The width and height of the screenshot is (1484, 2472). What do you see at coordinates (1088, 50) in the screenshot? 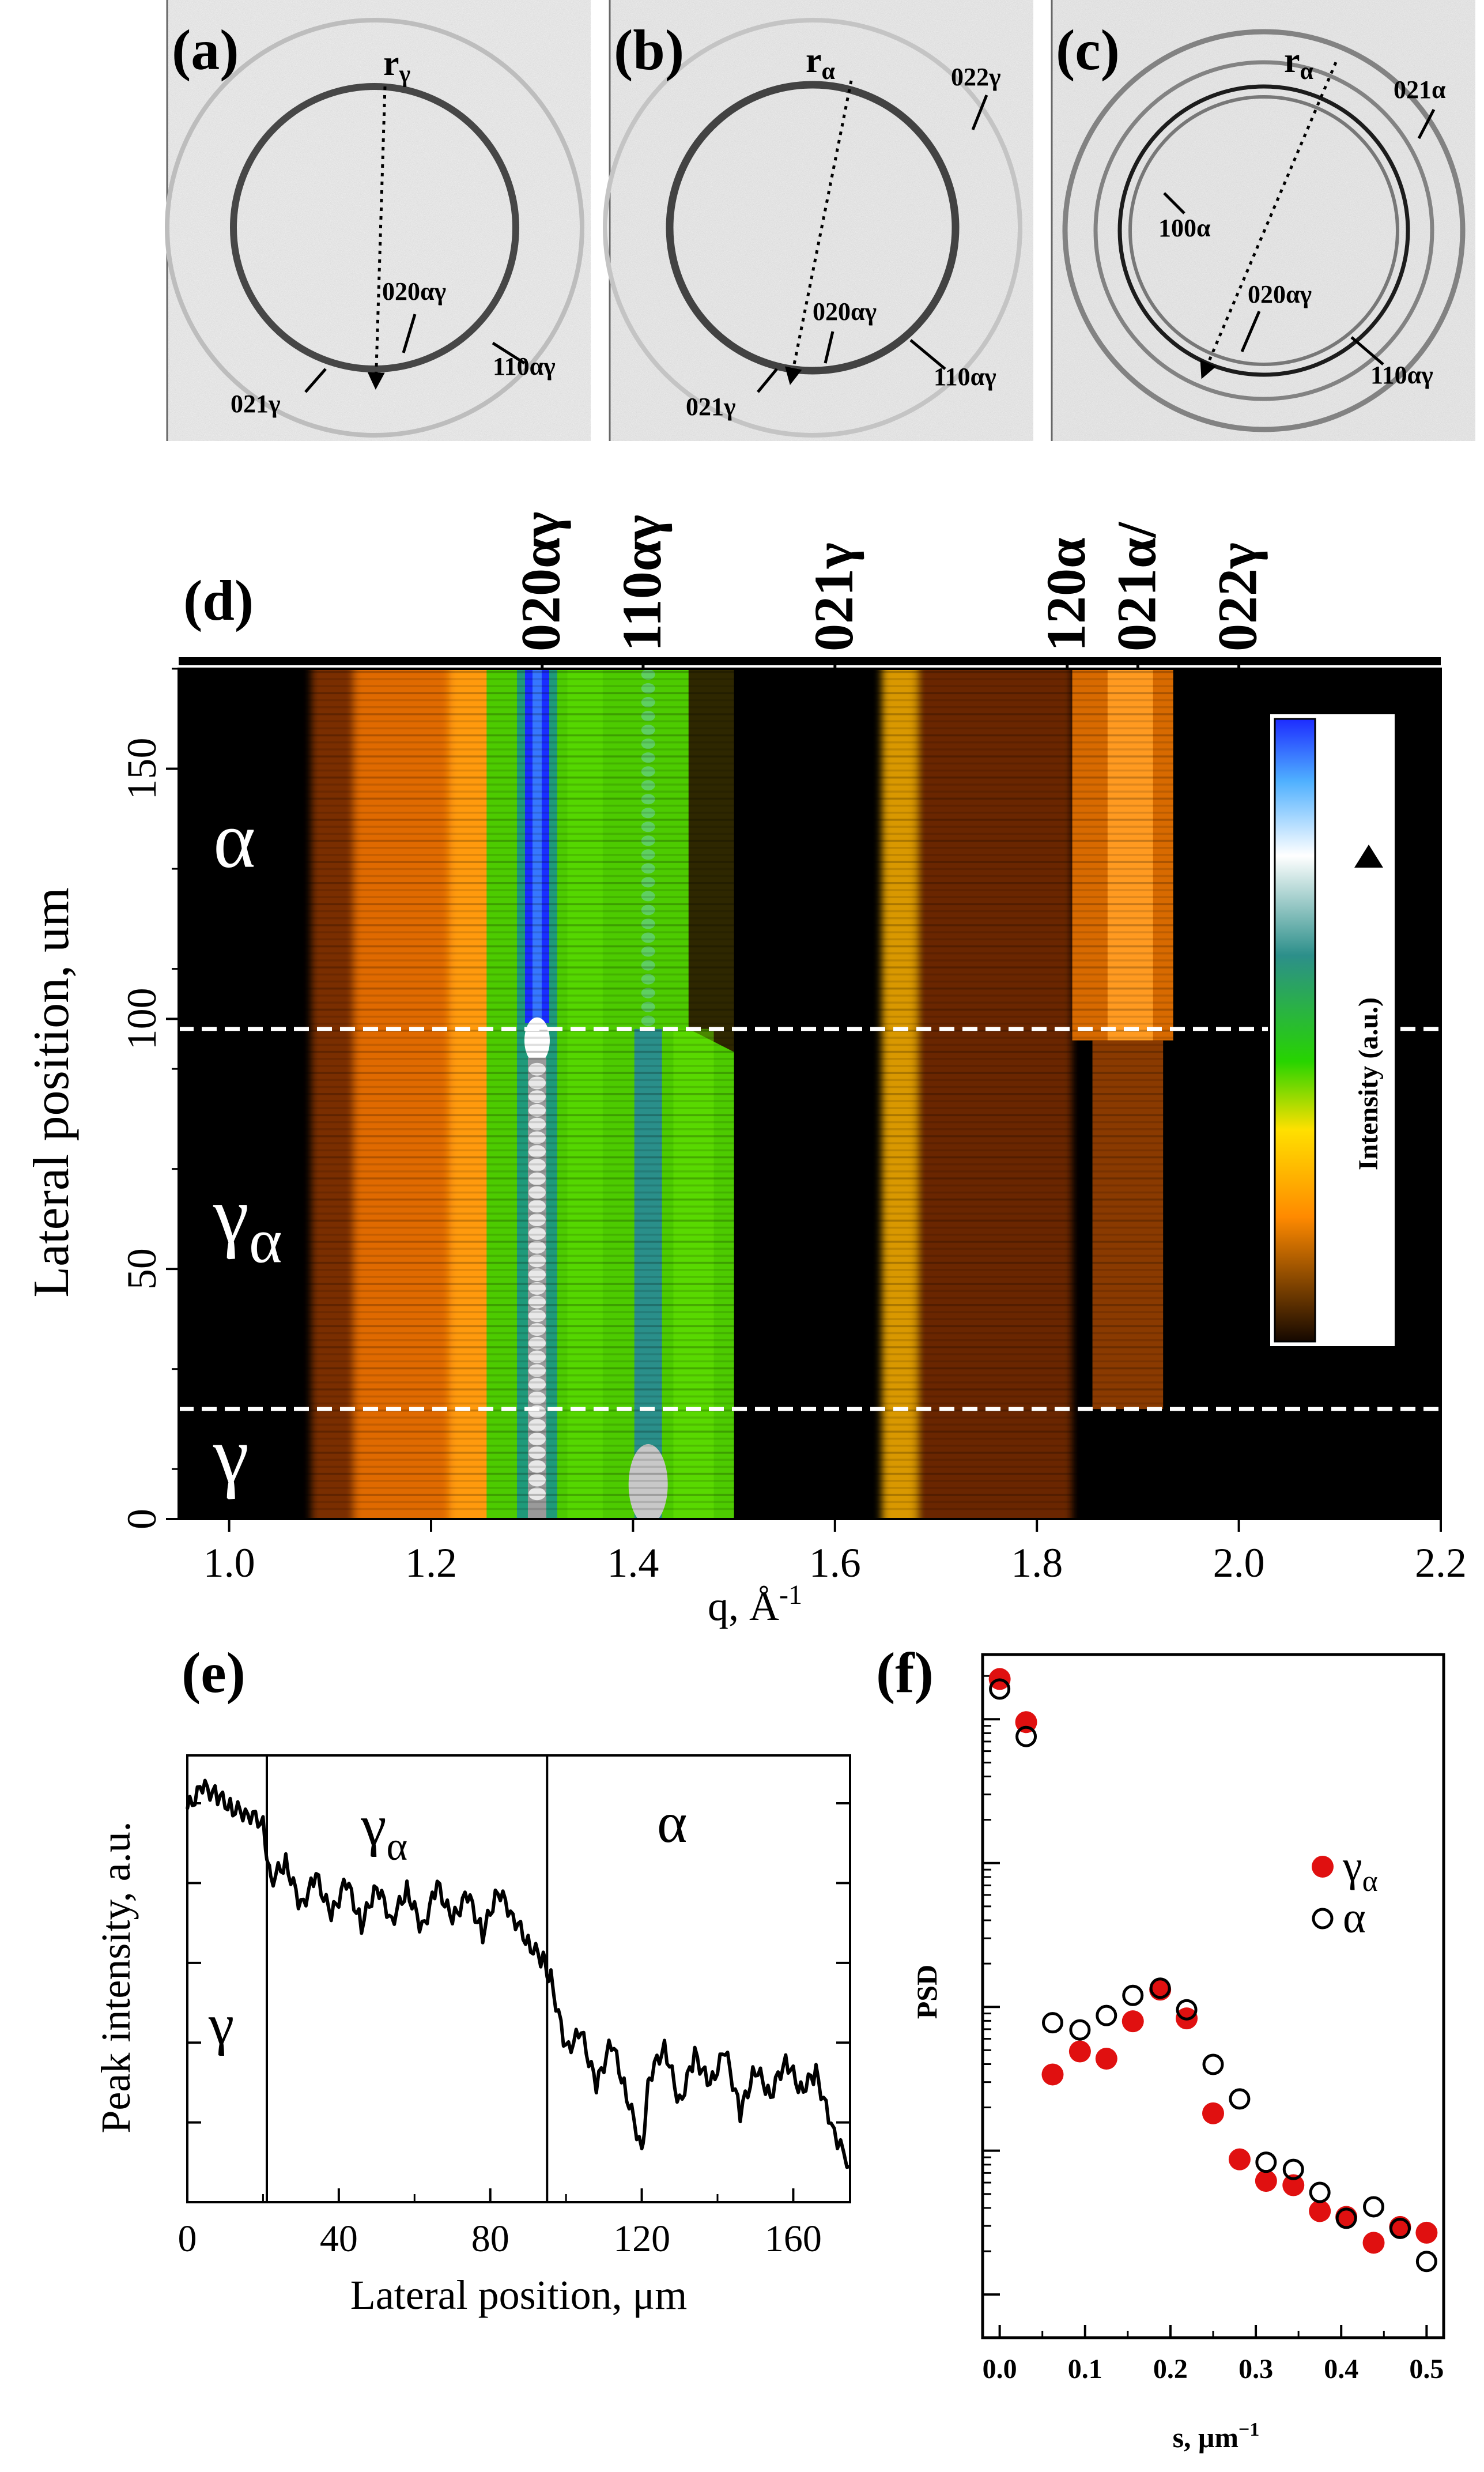
I see `panel-c-letter: (c)` at bounding box center [1088, 50].